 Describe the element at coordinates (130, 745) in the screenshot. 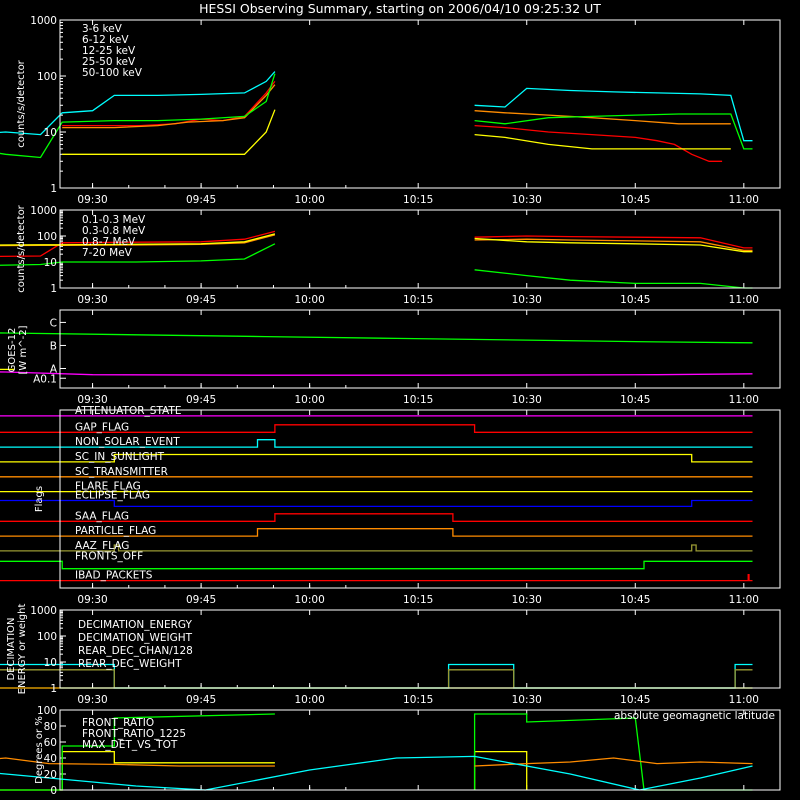

I see `panel6-legend-entry: MAX_DET_VS_TOT` at that location.